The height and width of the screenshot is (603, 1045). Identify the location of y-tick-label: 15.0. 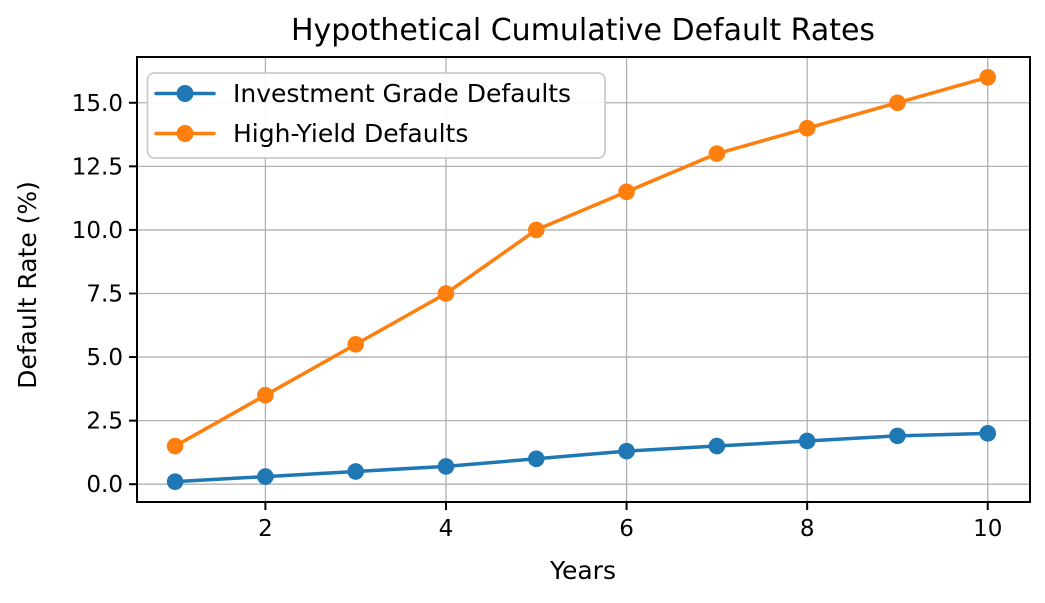
(97, 104).